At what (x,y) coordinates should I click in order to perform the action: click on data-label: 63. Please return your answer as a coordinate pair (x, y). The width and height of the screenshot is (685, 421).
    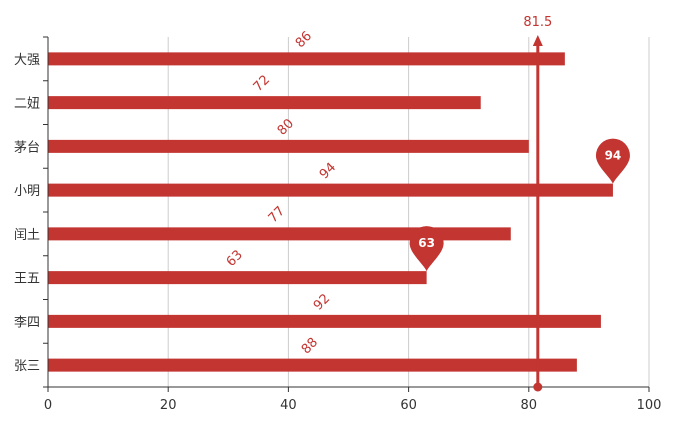
    Looking at the image, I should click on (235, 258).